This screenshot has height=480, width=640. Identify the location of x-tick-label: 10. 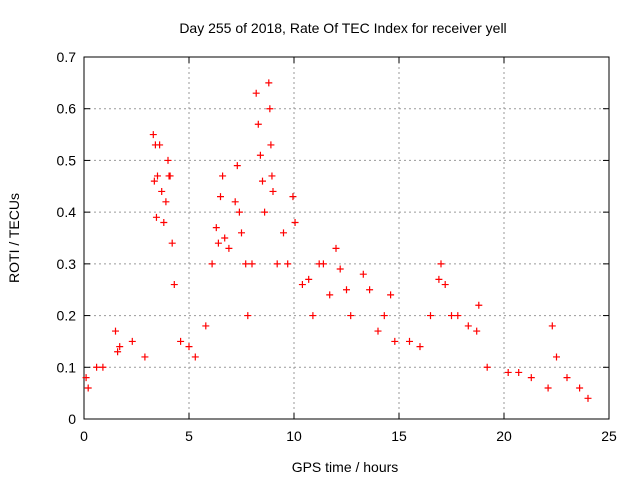
(294, 436).